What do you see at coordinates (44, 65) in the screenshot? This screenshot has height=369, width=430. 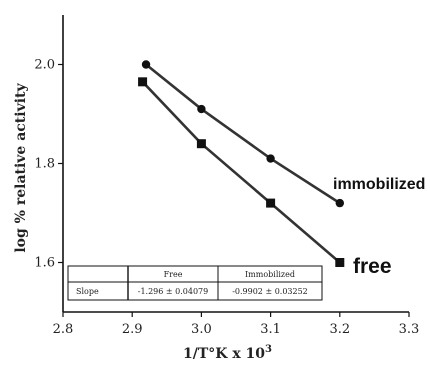 I see `y-tick-label: 2.0` at bounding box center [44, 65].